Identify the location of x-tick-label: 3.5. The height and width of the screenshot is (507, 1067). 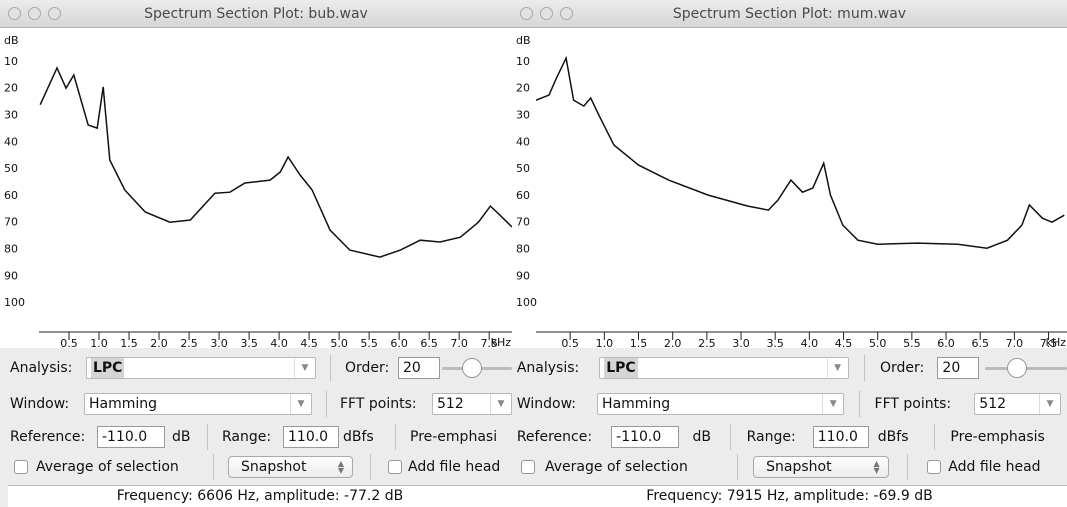
(775, 342).